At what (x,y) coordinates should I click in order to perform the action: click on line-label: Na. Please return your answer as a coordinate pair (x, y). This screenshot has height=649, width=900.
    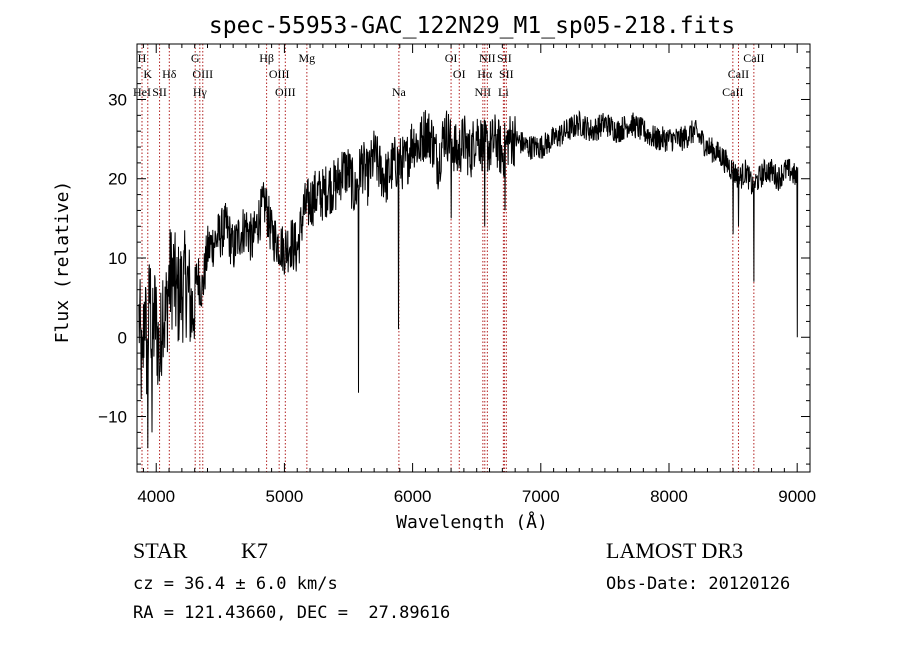
    Looking at the image, I should click on (399, 92).